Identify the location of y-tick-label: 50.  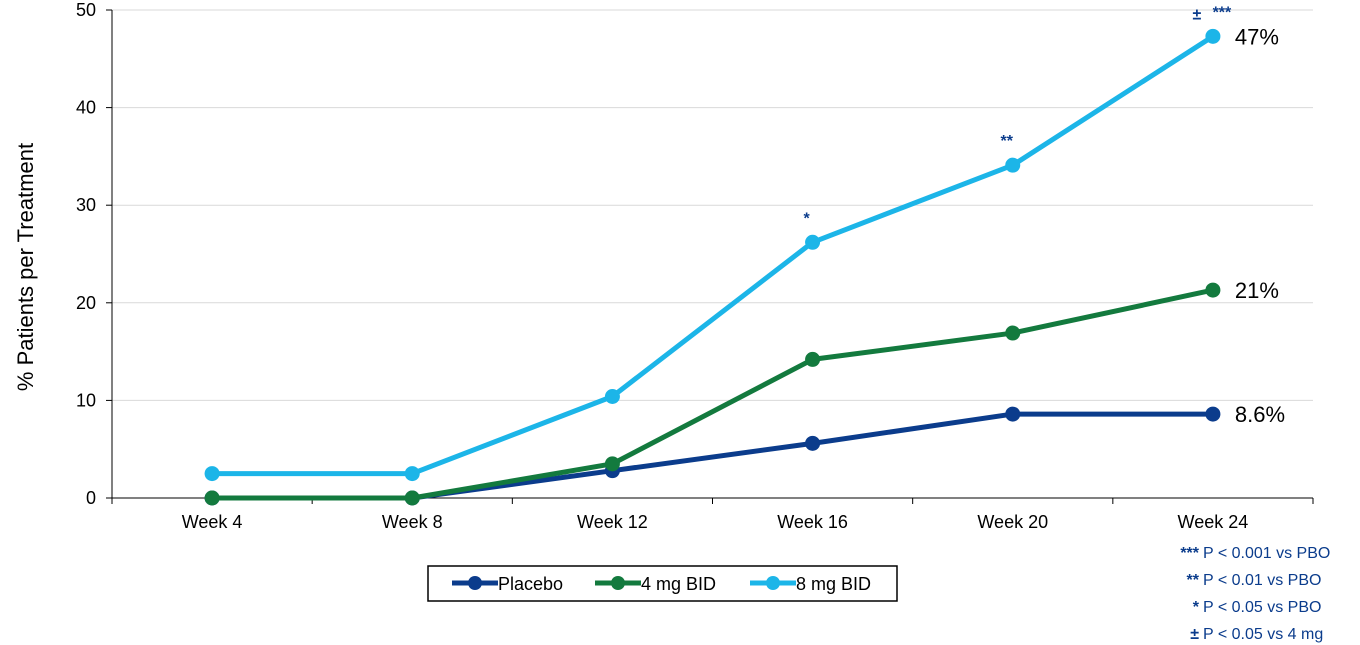
(86, 10).